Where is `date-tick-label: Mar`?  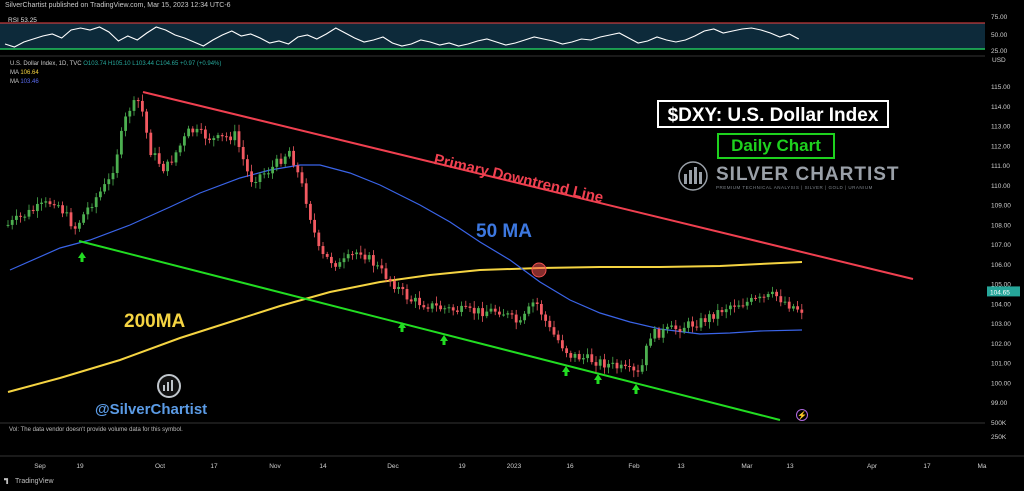 date-tick-label: Mar is located at coordinates (747, 466).